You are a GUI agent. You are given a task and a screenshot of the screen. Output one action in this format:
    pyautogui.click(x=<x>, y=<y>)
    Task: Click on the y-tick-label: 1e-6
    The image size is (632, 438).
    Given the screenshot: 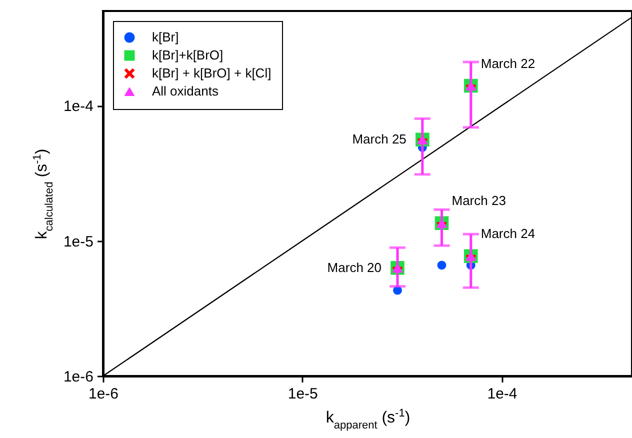 What is the action you would take?
    pyautogui.click(x=78, y=377)
    